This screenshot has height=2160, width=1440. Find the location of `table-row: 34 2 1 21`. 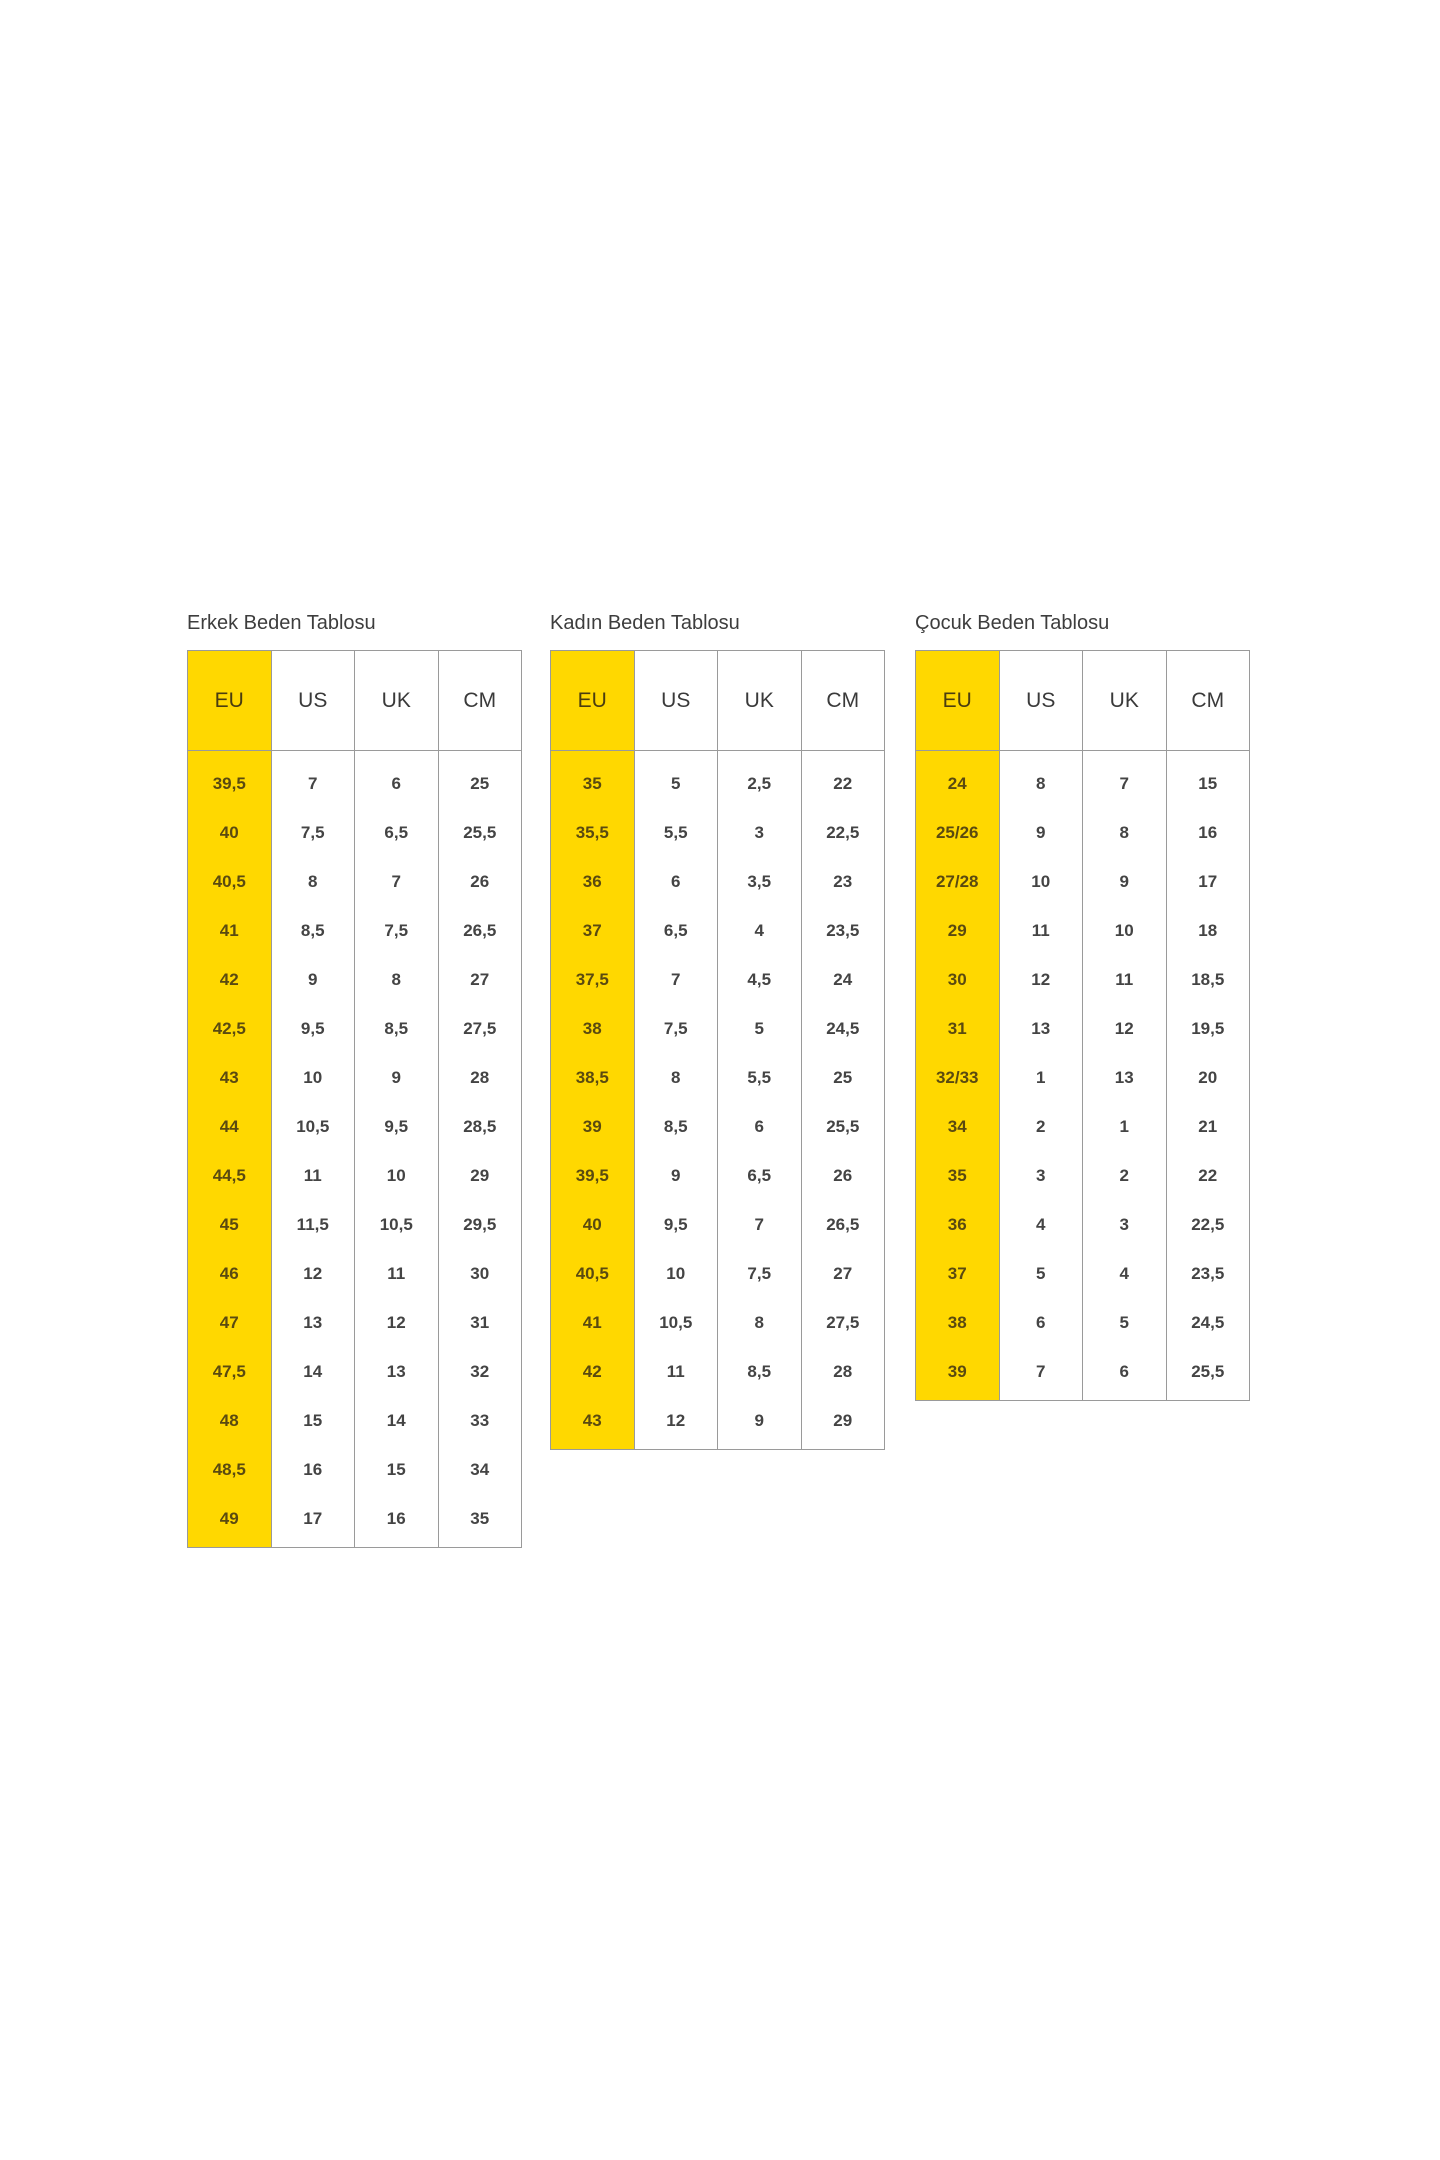

table-row: 34 2 1 21 is located at coordinates (1082, 1126).